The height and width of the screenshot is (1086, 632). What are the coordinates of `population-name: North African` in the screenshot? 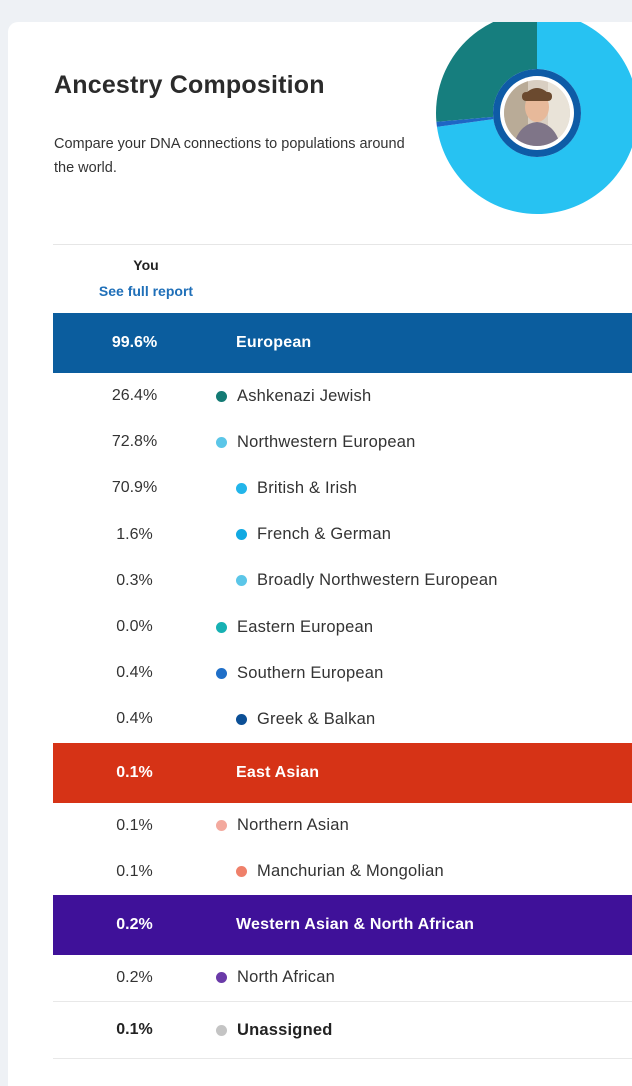 It's located at (286, 977).